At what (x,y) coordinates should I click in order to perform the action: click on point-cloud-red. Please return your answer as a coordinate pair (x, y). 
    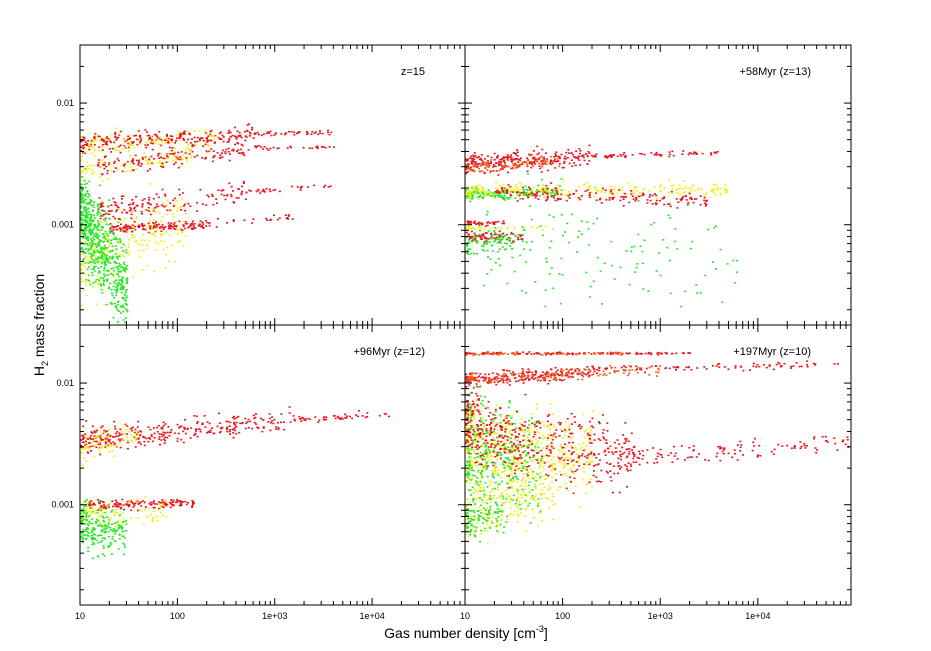
    Looking at the image, I should click on (601, 195).